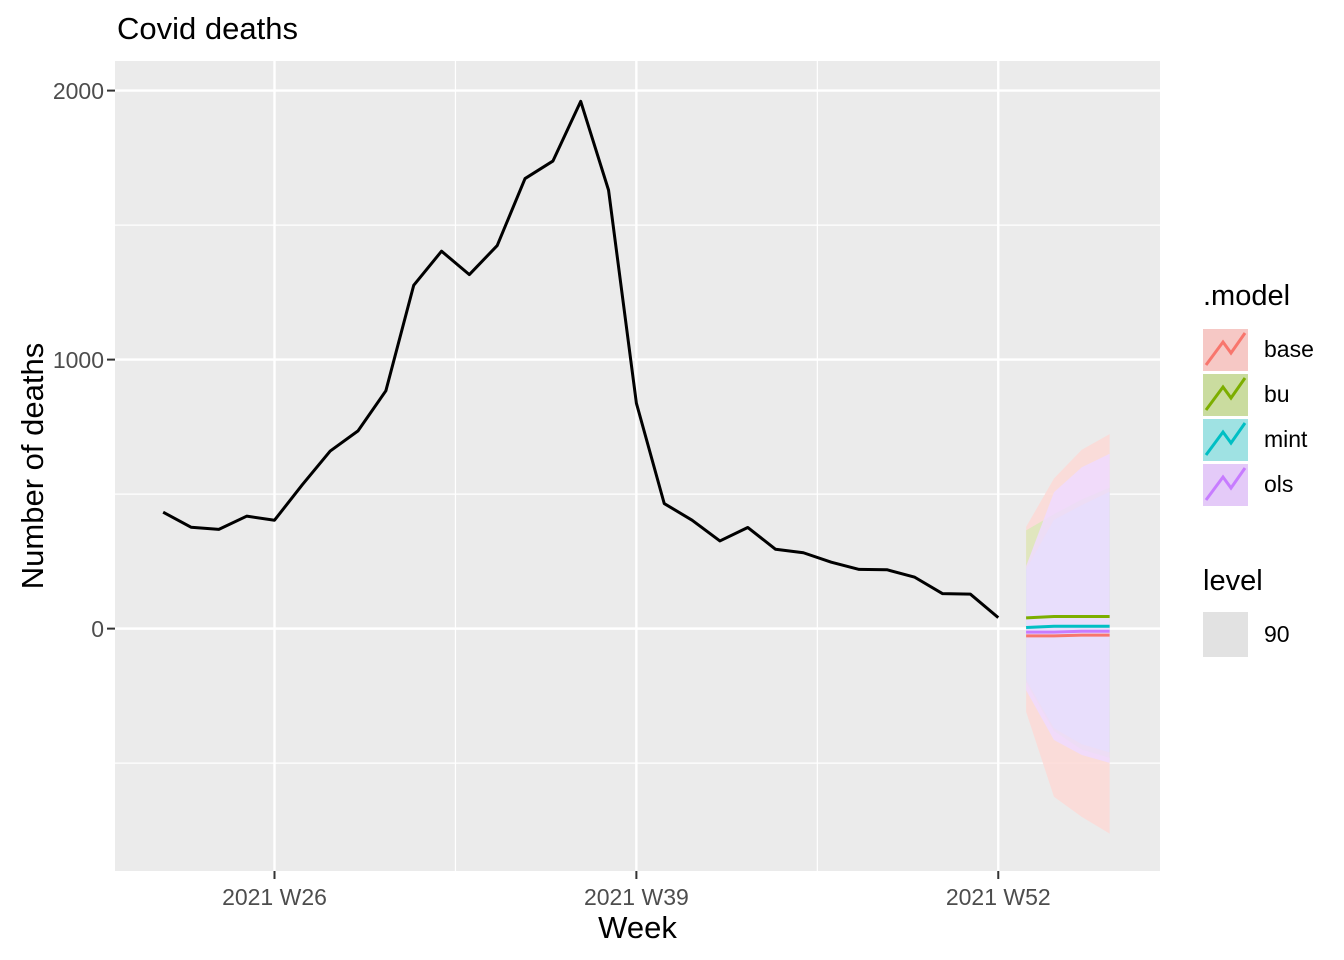 This screenshot has width=1344, height=960. What do you see at coordinates (274, 897) in the screenshot?
I see `x-tick-label: 2021 W26` at bounding box center [274, 897].